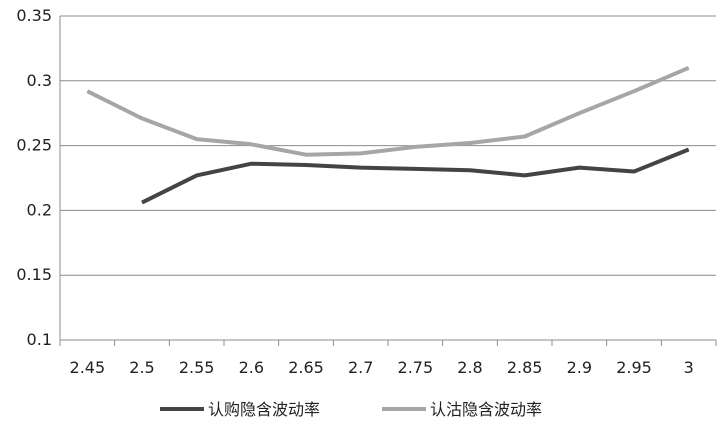 Image resolution: width=725 pixels, height=428 pixels. What do you see at coordinates (88, 367) in the screenshot?
I see `x-tick-label: 2.45` at bounding box center [88, 367].